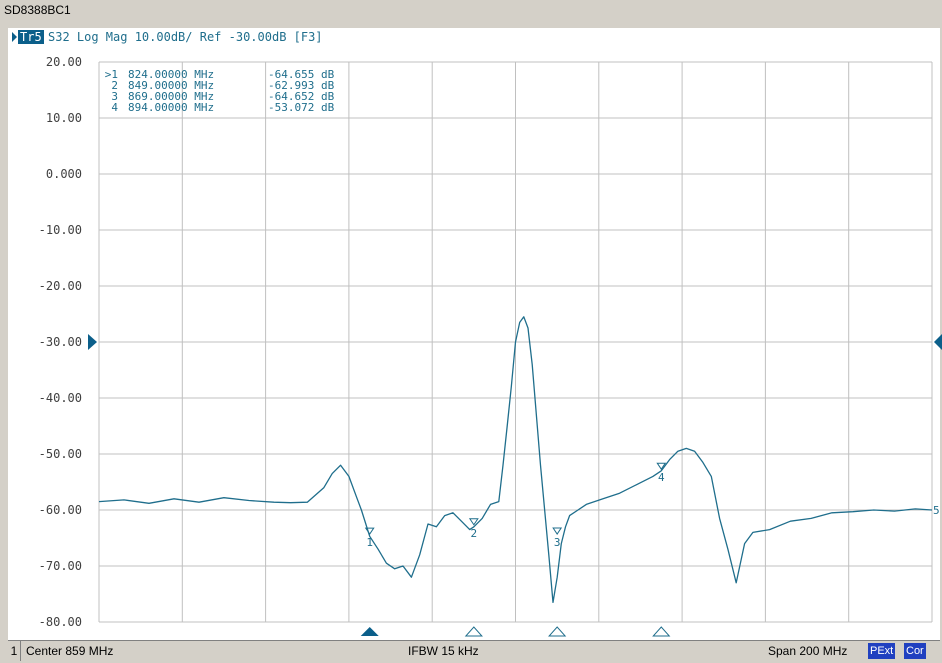 This screenshot has width=942, height=663. I want to click on trace-header-text: S32 Log Mag 10.00dB/ Ref -30.00dB [F3], so click(185, 37).